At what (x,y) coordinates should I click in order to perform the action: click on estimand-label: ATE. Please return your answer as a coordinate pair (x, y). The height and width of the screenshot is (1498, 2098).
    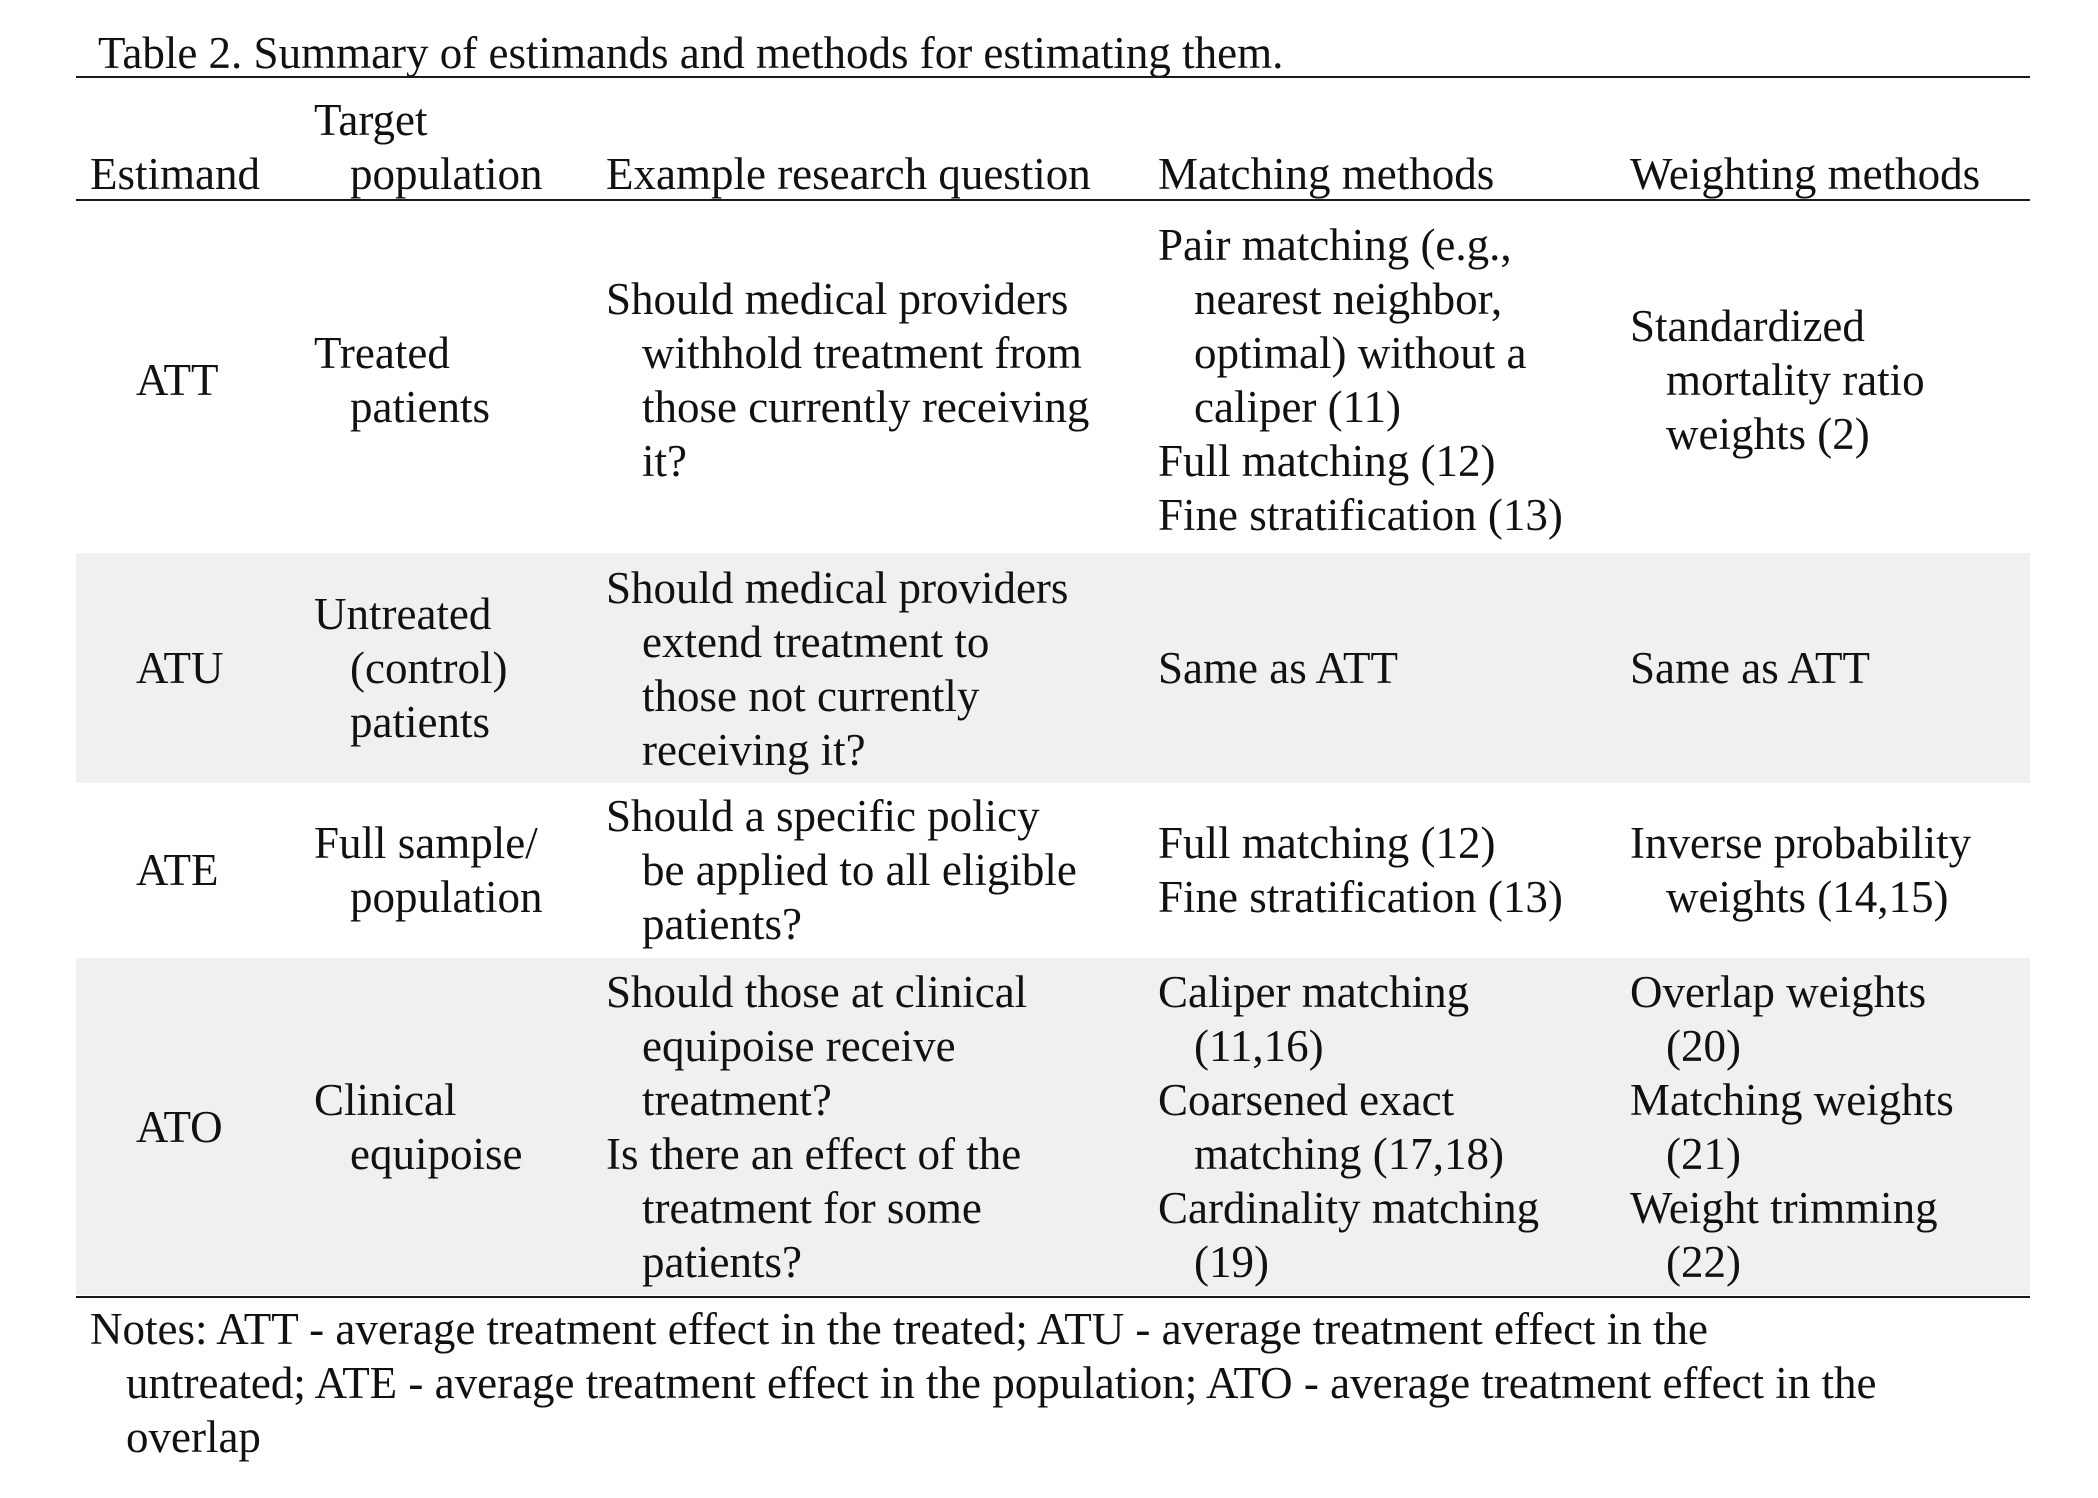
    Looking at the image, I should click on (177, 870).